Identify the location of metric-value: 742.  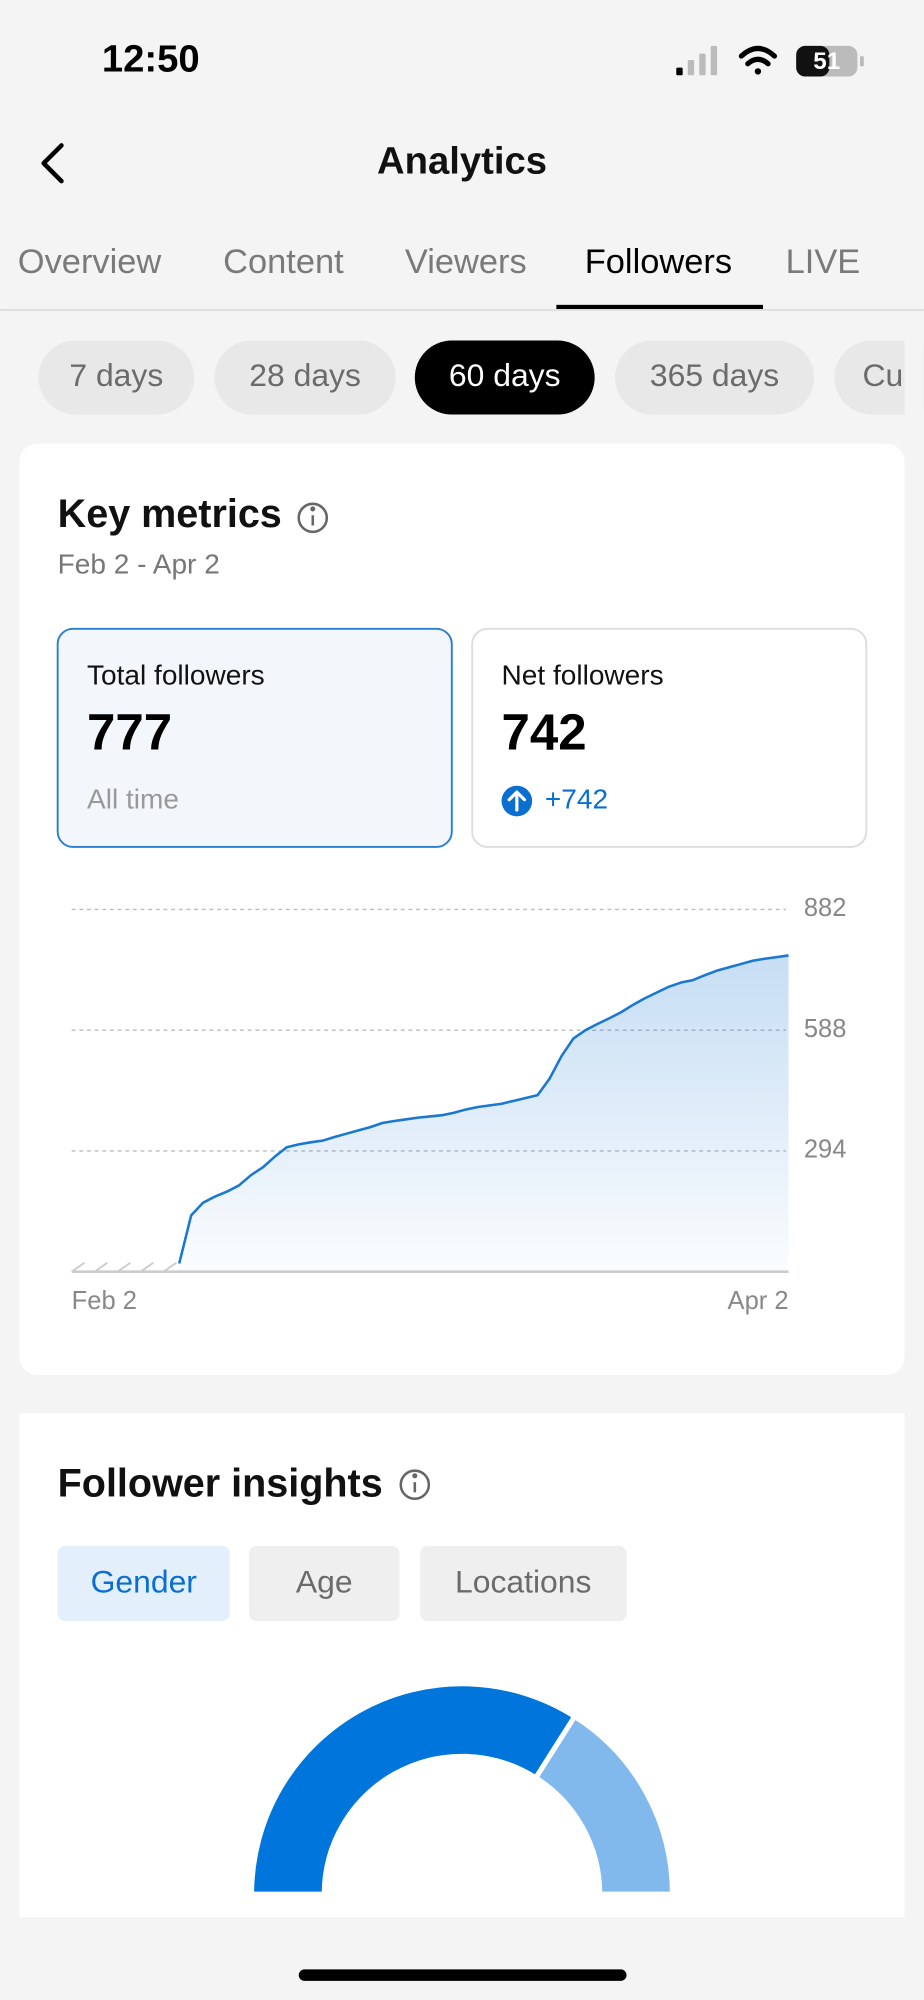
(544, 731).